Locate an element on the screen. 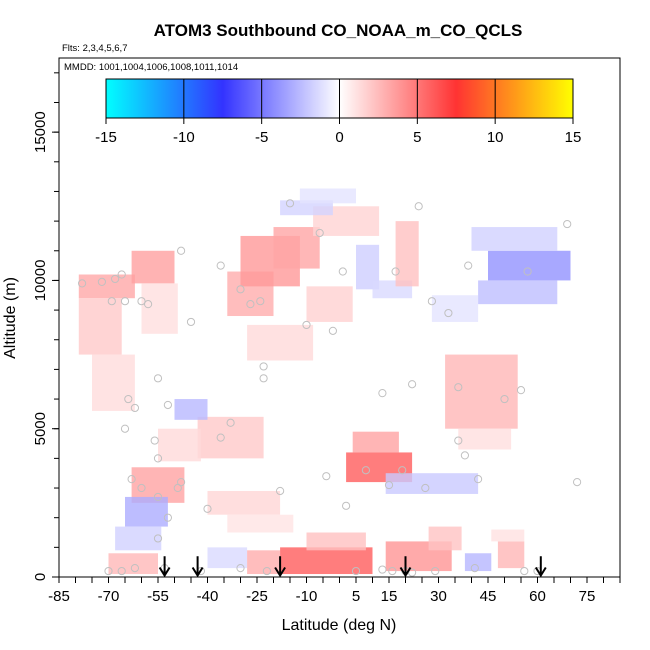 The width and height of the screenshot is (650, 650). y-tick-label: 10000 is located at coordinates (40, 281).